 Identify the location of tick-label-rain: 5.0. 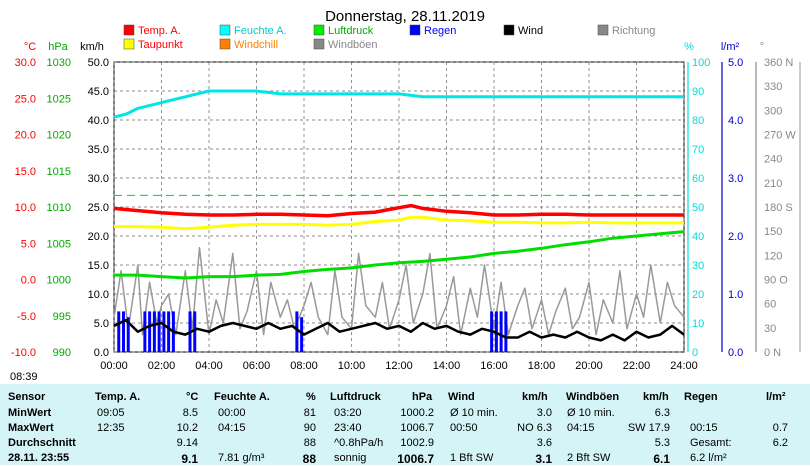
(735, 63).